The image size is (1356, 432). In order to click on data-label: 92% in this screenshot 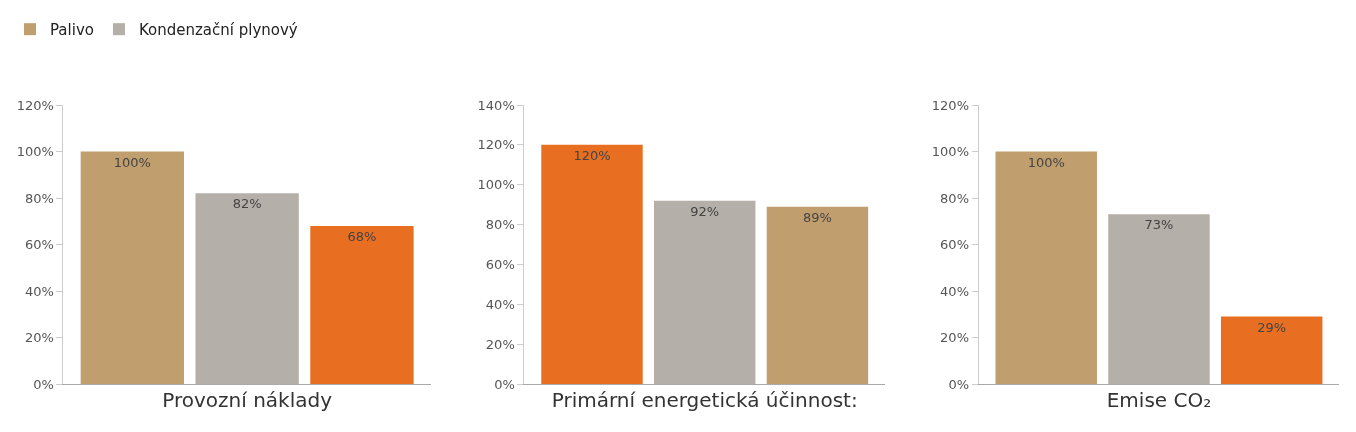, I will do `click(705, 211)`.